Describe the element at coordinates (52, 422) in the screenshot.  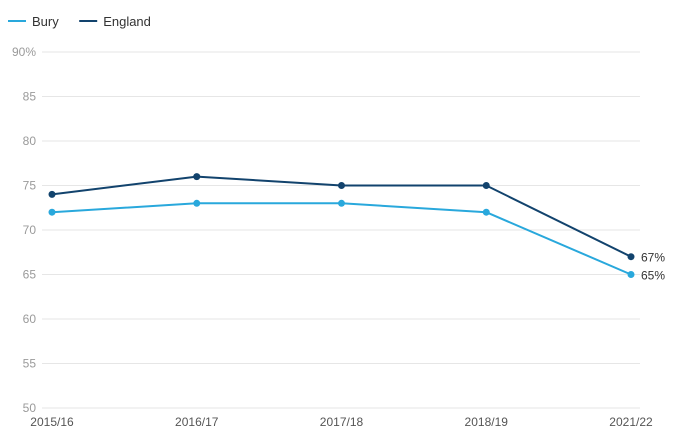
I see `x-tick-label: 2015/16` at that location.